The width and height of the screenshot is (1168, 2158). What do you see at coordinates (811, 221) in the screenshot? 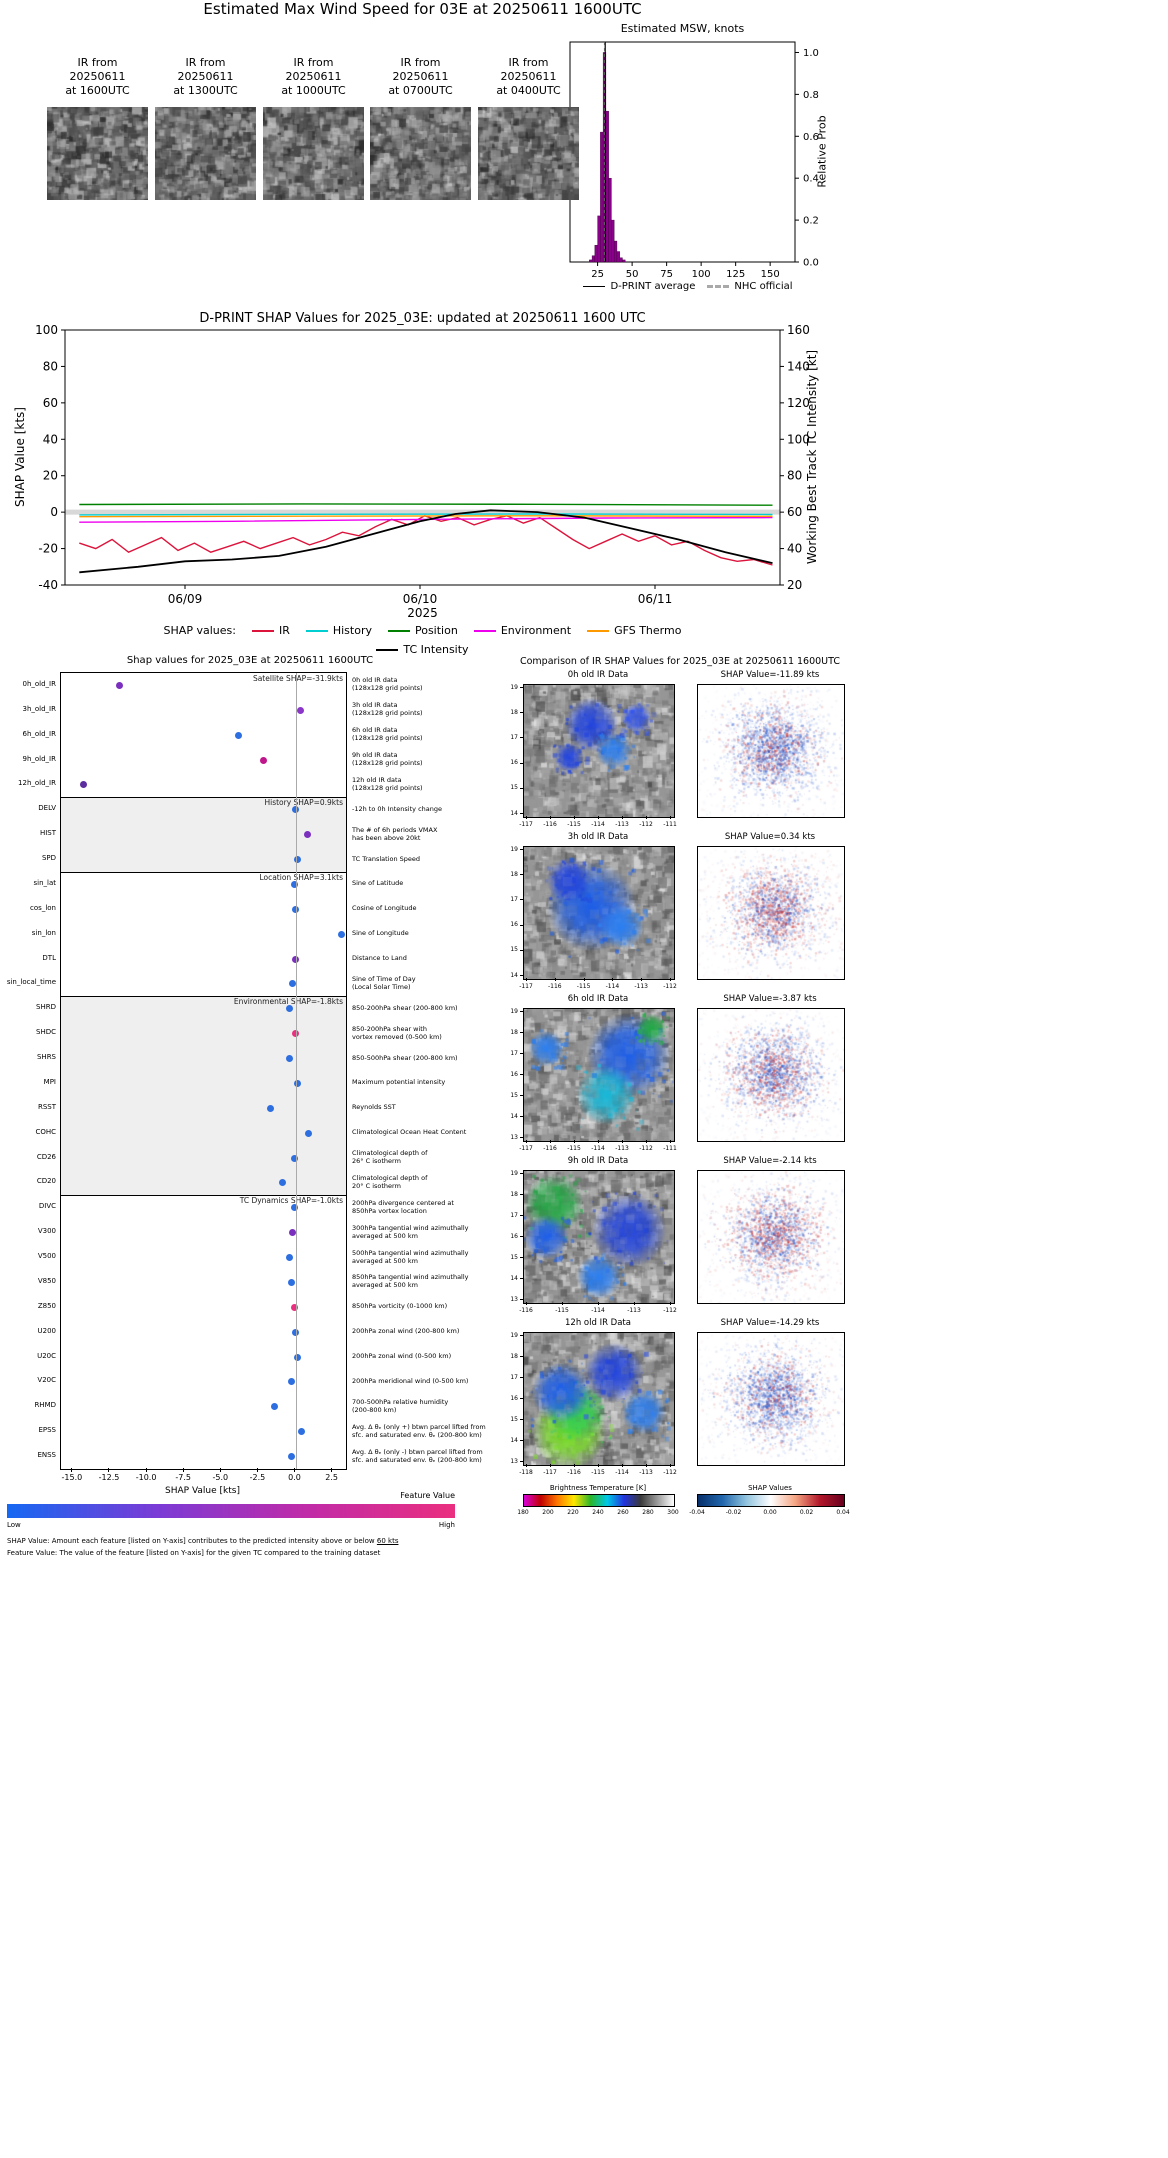
I see `tick-label: 0.2` at bounding box center [811, 221].